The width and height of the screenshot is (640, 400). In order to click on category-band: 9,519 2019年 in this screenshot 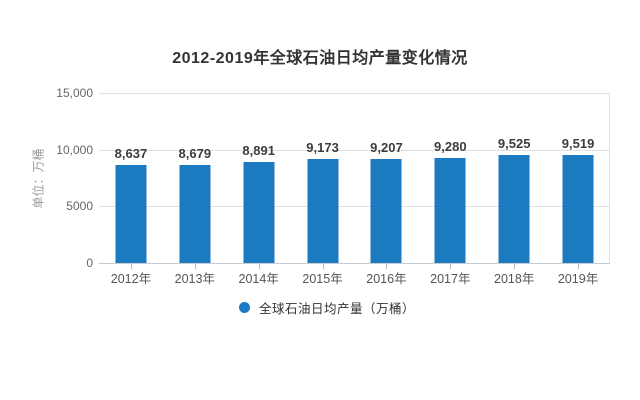, I will do `click(578, 189)`.